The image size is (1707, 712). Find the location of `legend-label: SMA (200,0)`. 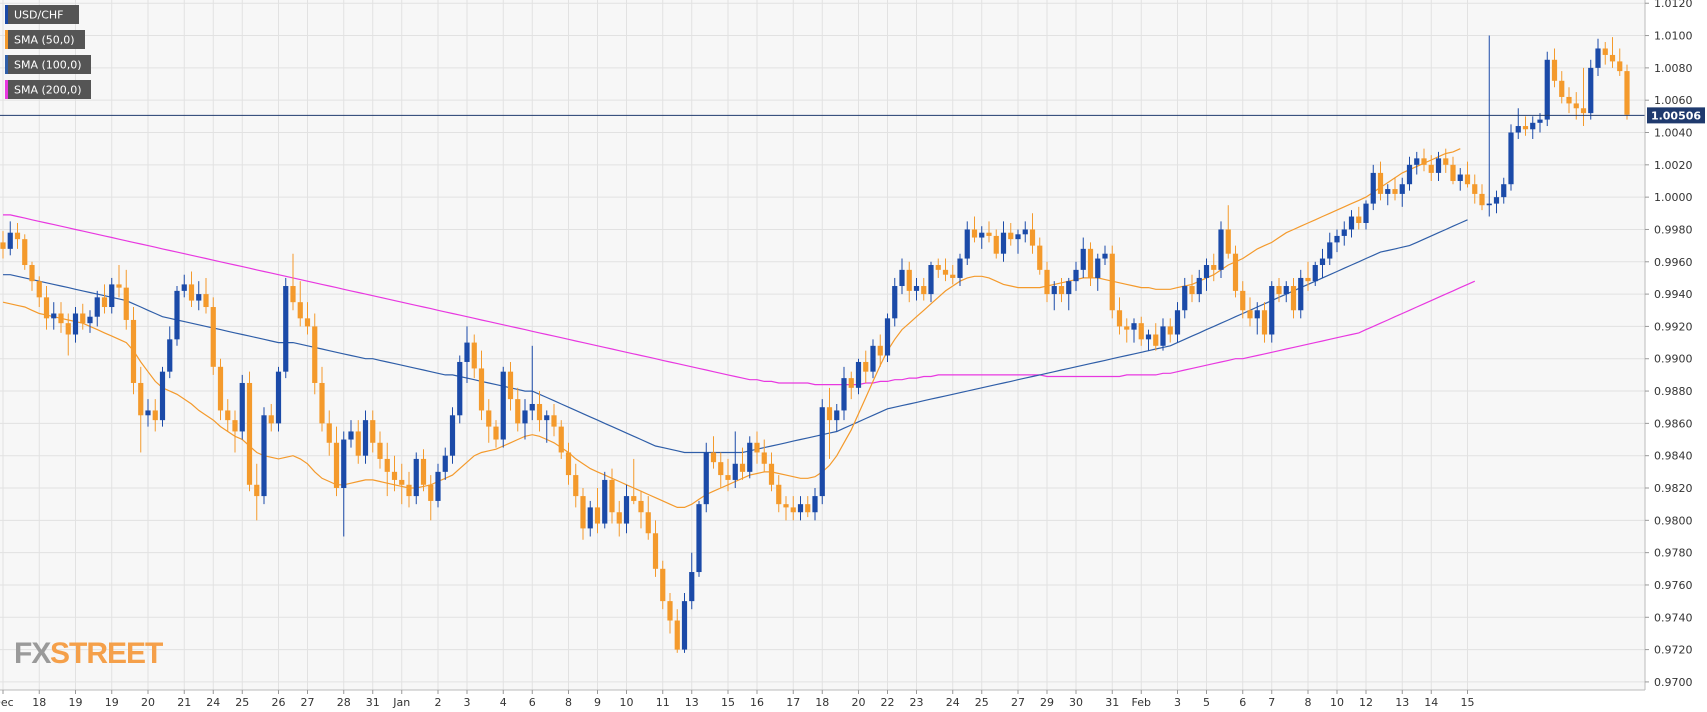

legend-label: SMA (200,0) is located at coordinates (48, 90).